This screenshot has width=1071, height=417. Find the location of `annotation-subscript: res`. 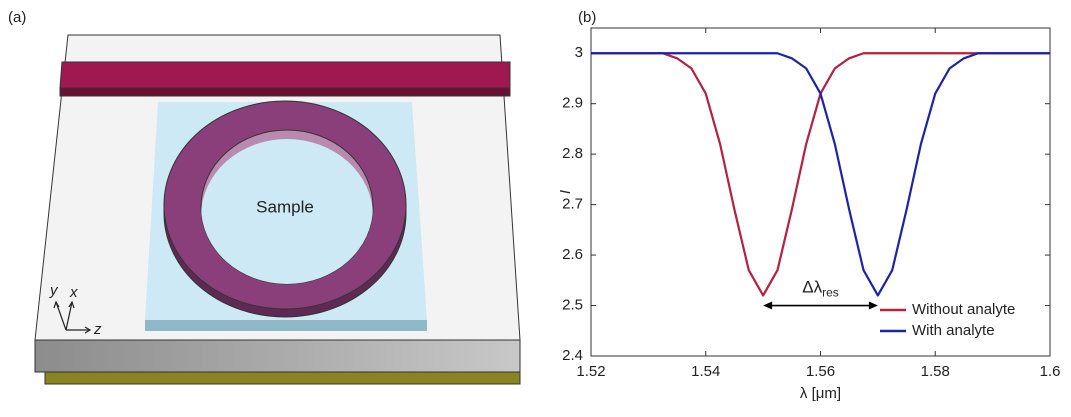

annotation-subscript: res is located at coordinates (830, 293).